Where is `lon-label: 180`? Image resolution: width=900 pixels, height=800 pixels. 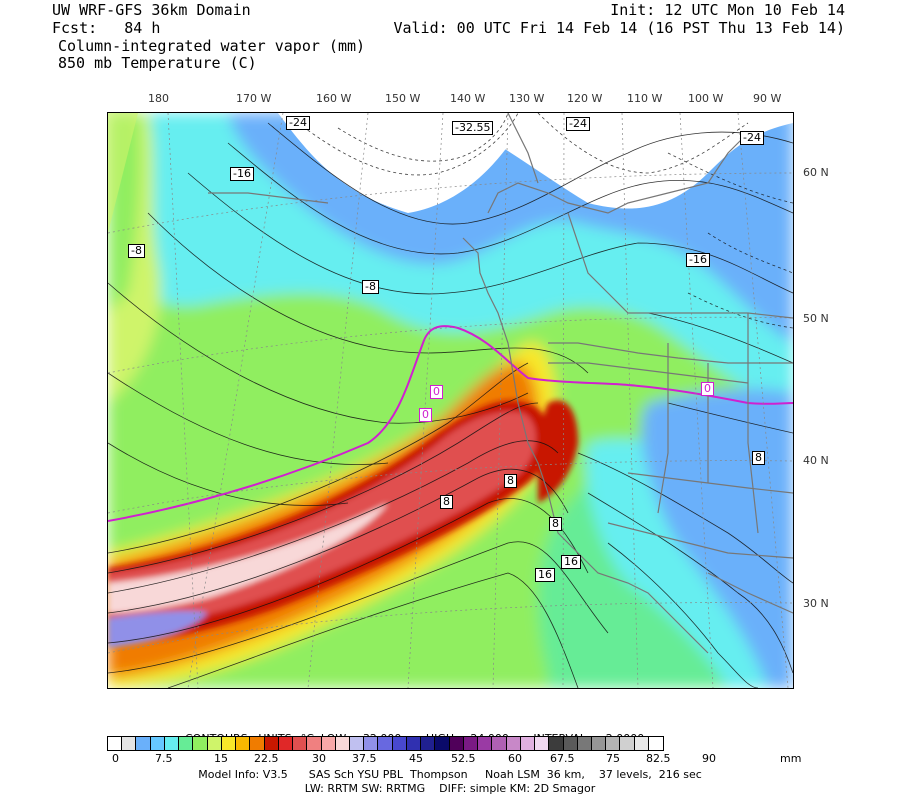 lon-label: 180 is located at coordinates (158, 98).